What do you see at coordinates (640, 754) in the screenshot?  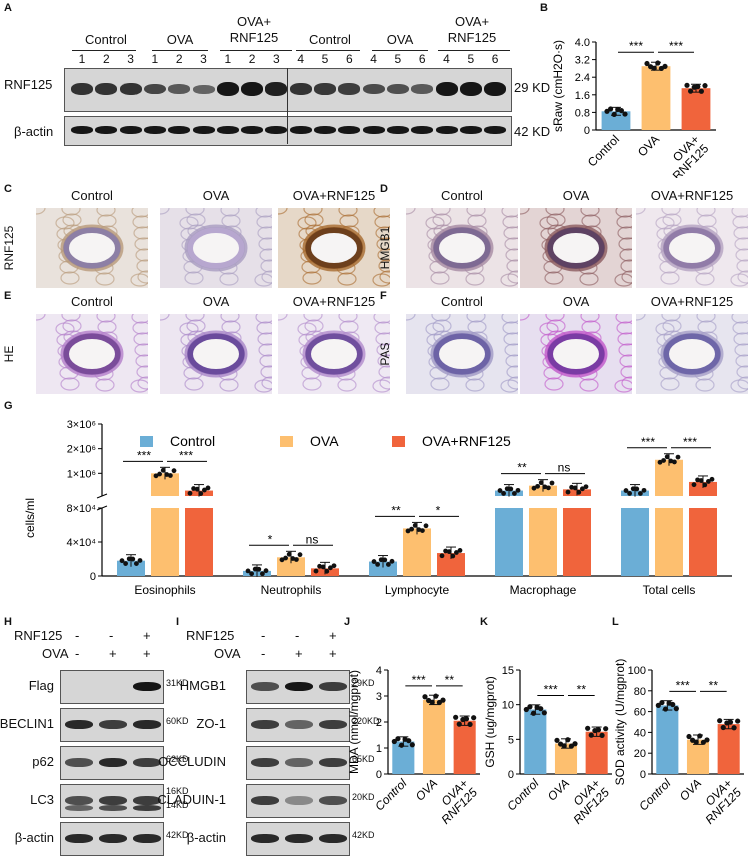 I see `y-tick-label: 20` at bounding box center [640, 754].